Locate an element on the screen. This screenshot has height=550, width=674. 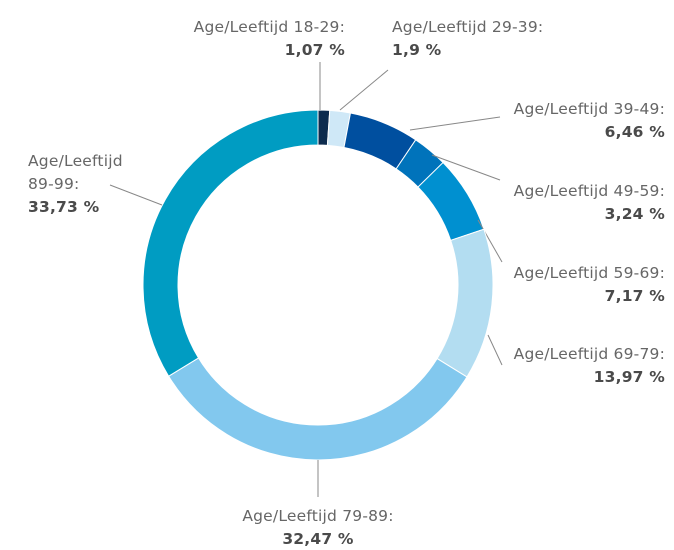
value-label: 32,47 % is located at coordinates (318, 539).